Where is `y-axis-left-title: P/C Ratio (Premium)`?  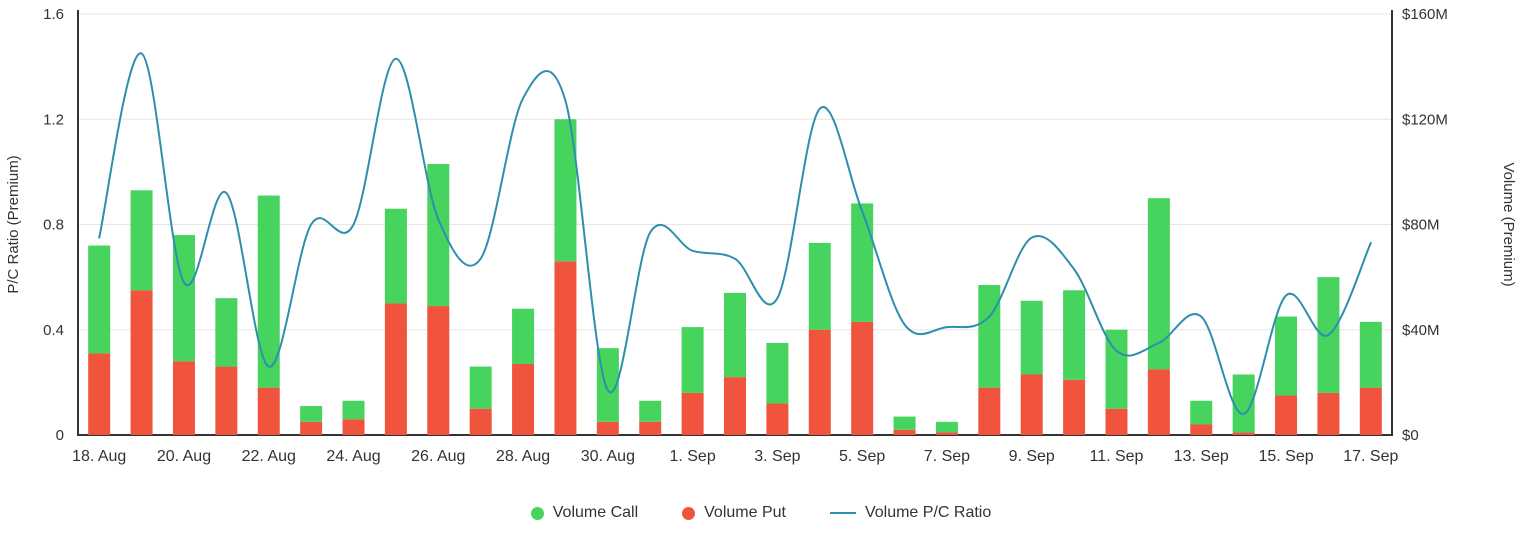 y-axis-left-title: P/C Ratio (Premium) is located at coordinates (13, 224).